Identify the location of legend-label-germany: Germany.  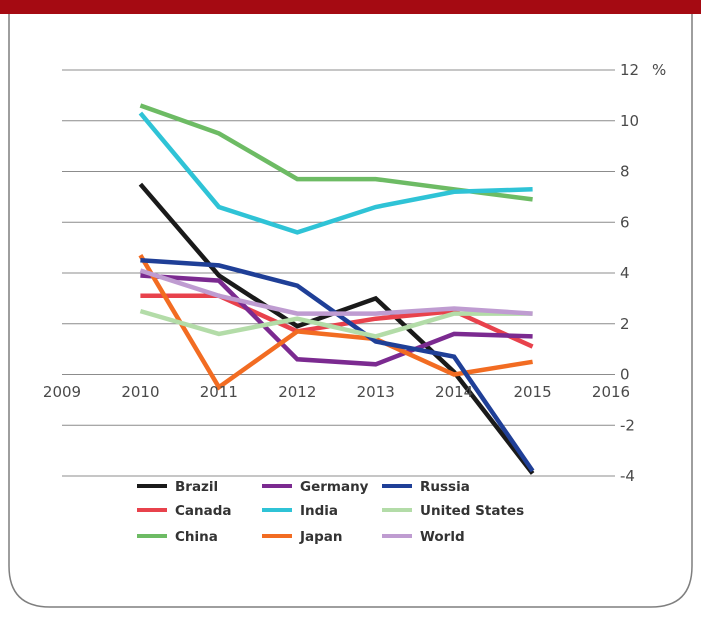
(334, 487).